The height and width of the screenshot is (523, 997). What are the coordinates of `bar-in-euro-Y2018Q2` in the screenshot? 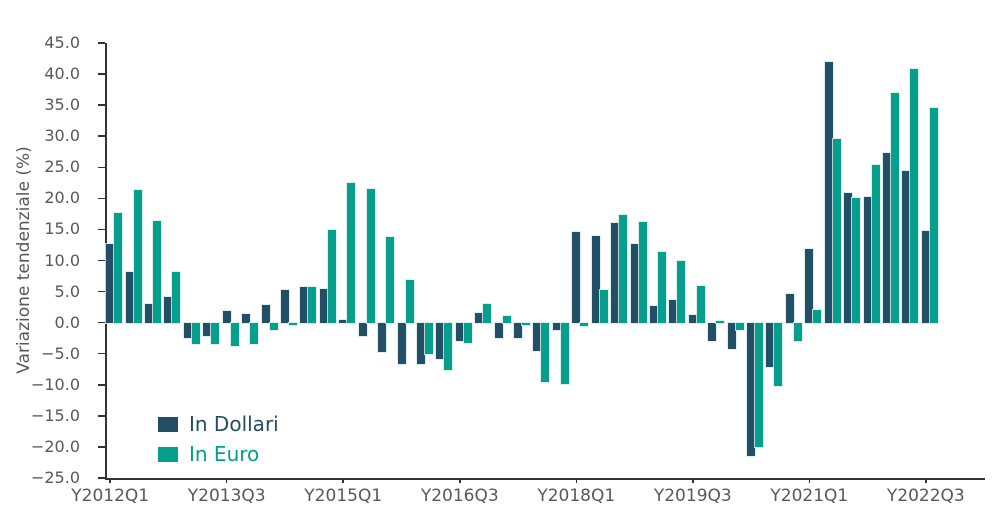 It's located at (603, 306).